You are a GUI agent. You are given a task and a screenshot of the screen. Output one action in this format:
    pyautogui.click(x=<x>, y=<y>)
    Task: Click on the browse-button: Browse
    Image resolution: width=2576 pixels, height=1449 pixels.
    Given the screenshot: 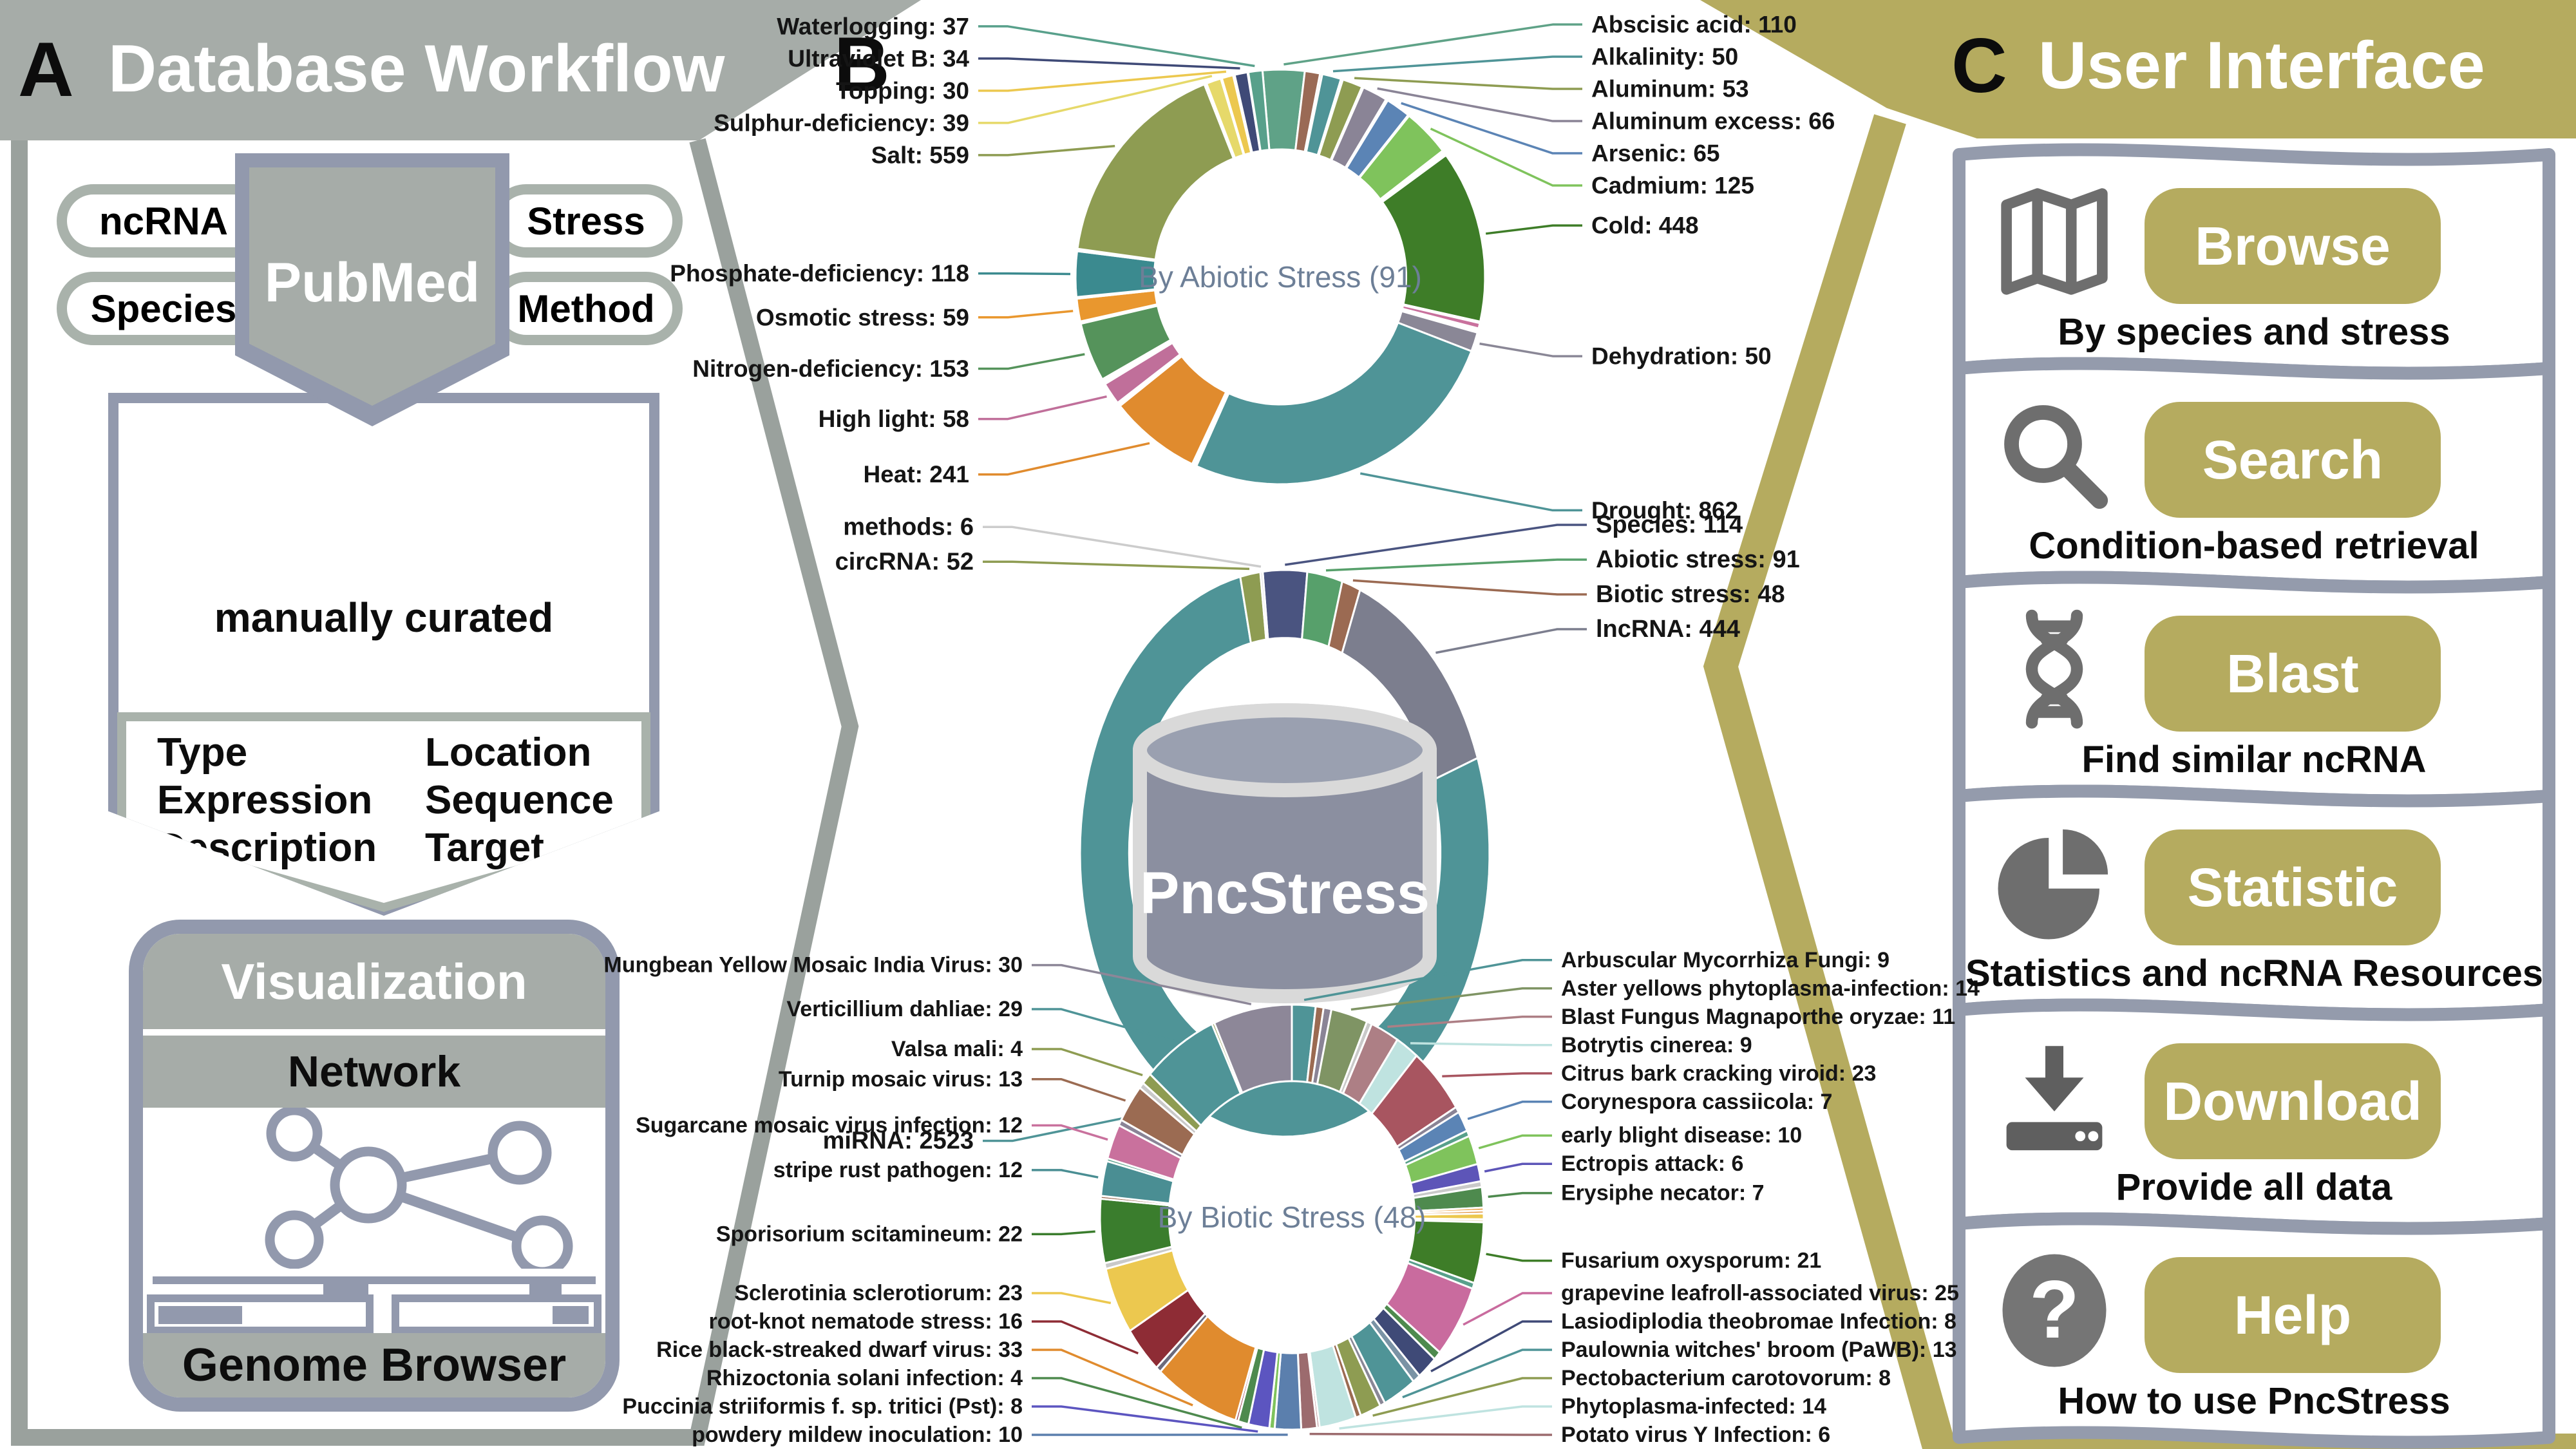 What is the action you would take?
    pyautogui.click(x=2293, y=246)
    